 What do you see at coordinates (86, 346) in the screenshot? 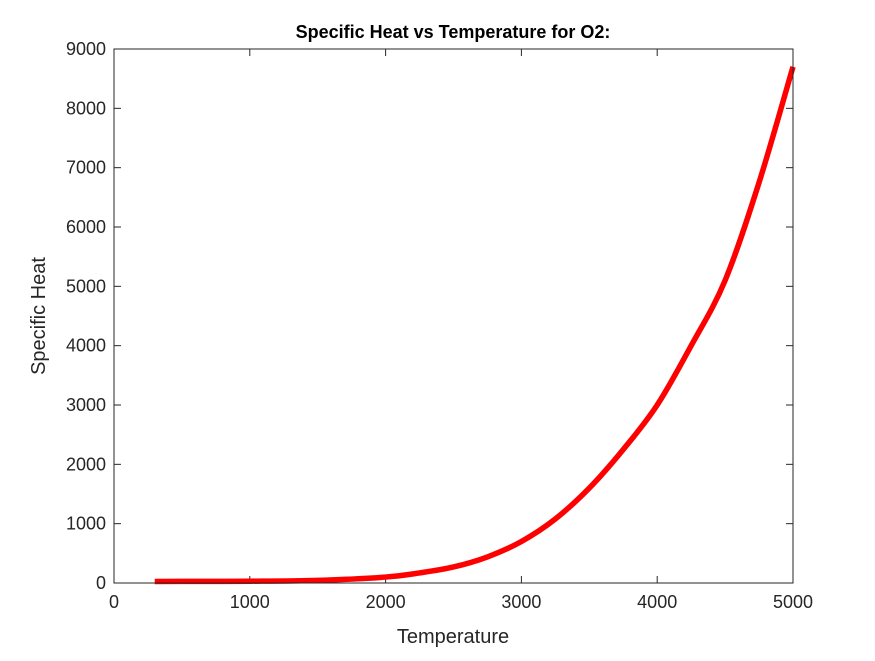
I see `y-tick-label: 4000` at bounding box center [86, 346].